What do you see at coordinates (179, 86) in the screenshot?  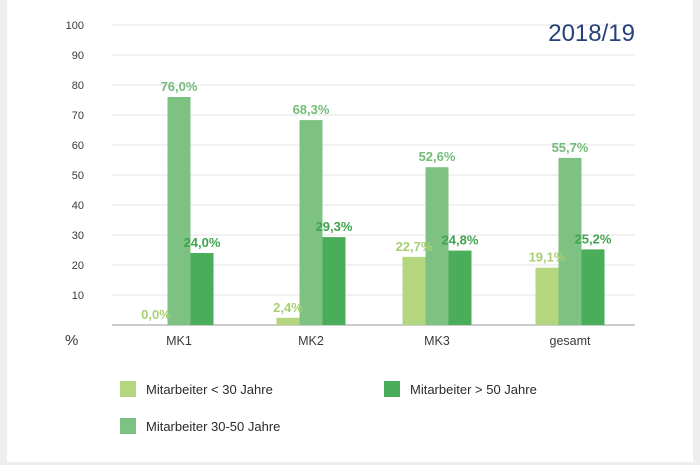 I see `data-label: 76,0%` at bounding box center [179, 86].